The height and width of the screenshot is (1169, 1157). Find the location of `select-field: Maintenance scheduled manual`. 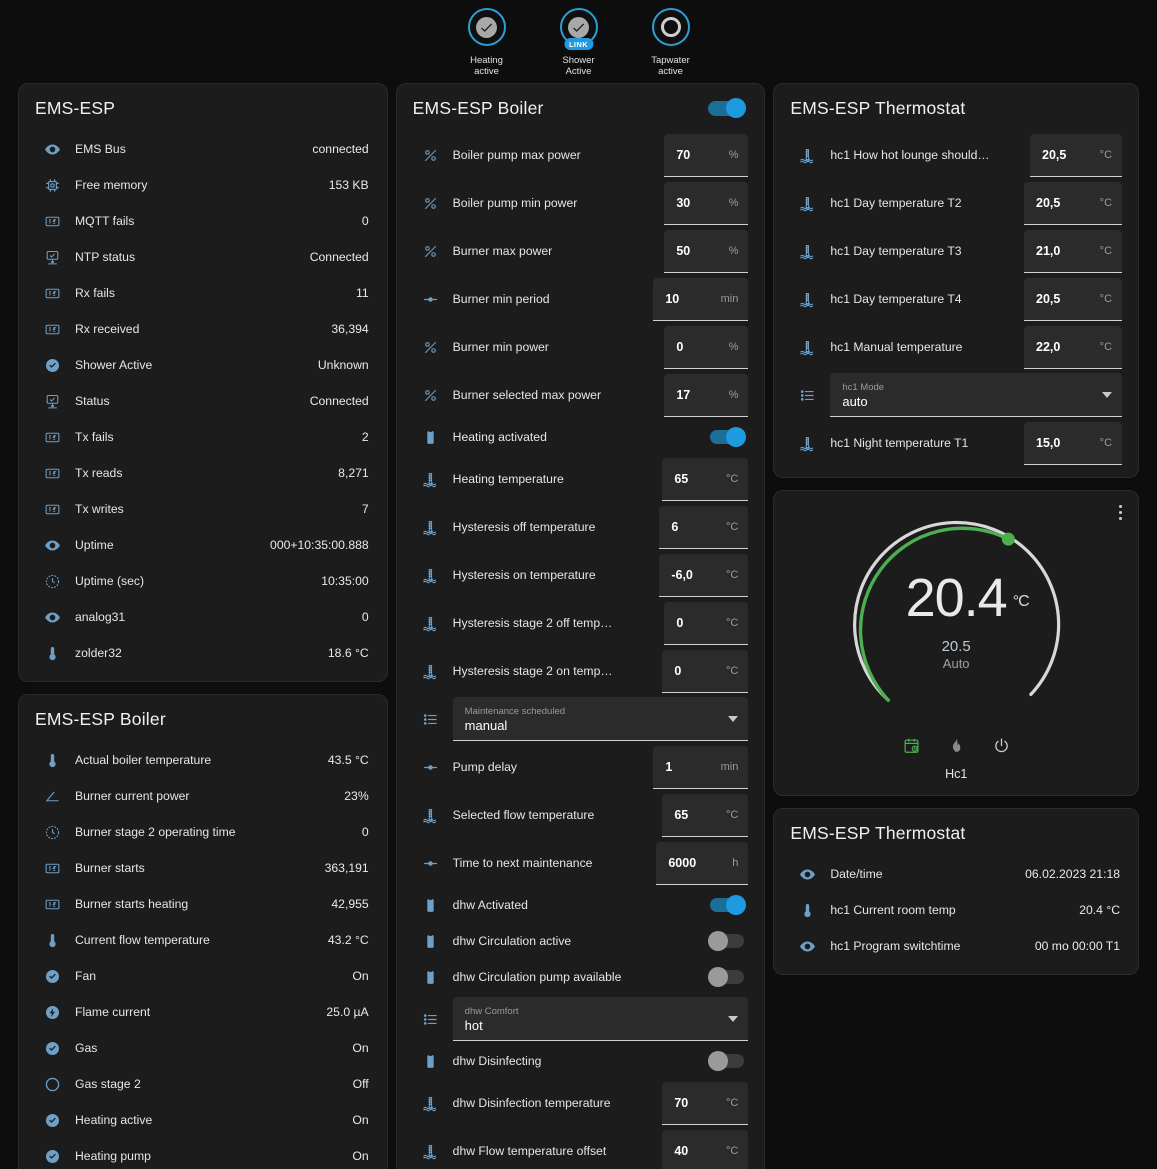

select-field: Maintenance scheduled manual is located at coordinates (600, 719).